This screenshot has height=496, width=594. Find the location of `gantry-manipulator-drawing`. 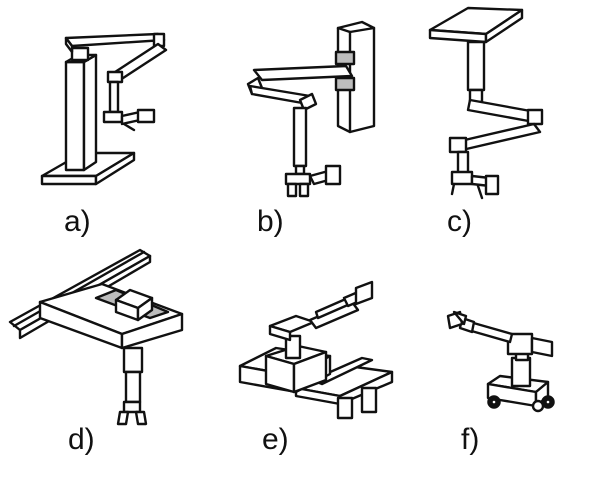

gantry-manipulator-drawing is located at coordinates (96, 337).